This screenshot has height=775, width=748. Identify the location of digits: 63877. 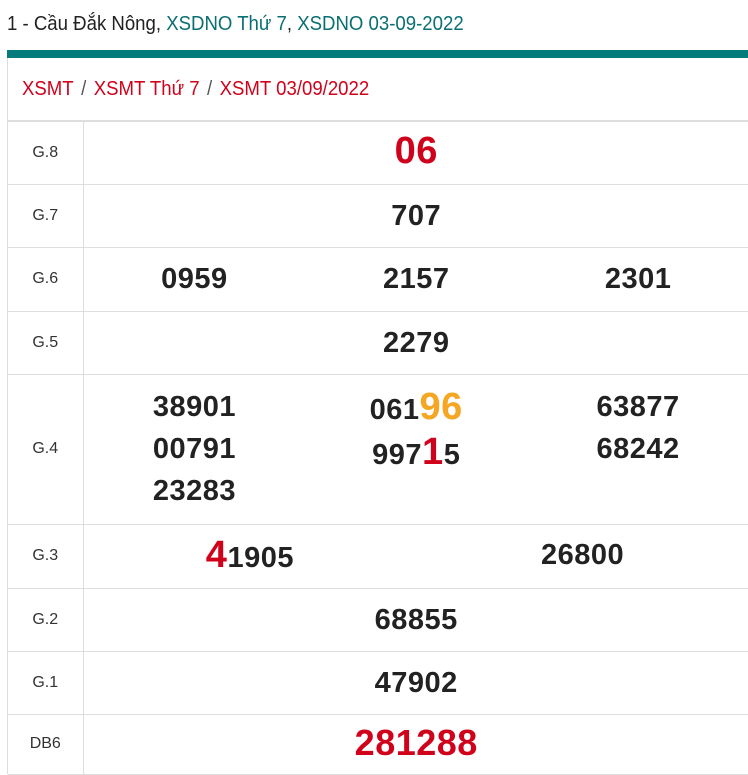
(637, 407).